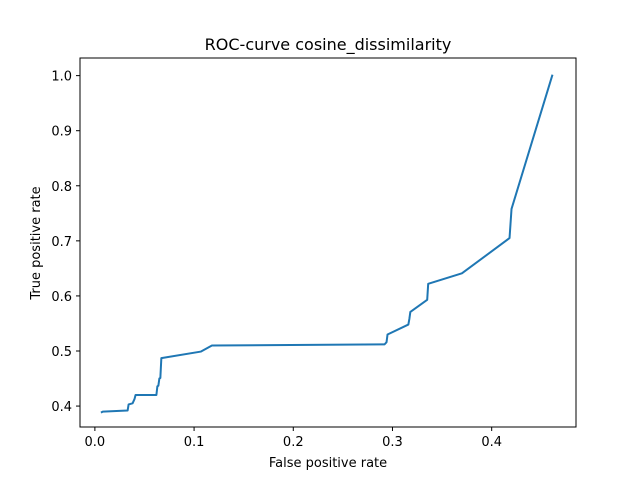  What do you see at coordinates (194, 442) in the screenshot?
I see `x-tick-label: 0.1` at bounding box center [194, 442].